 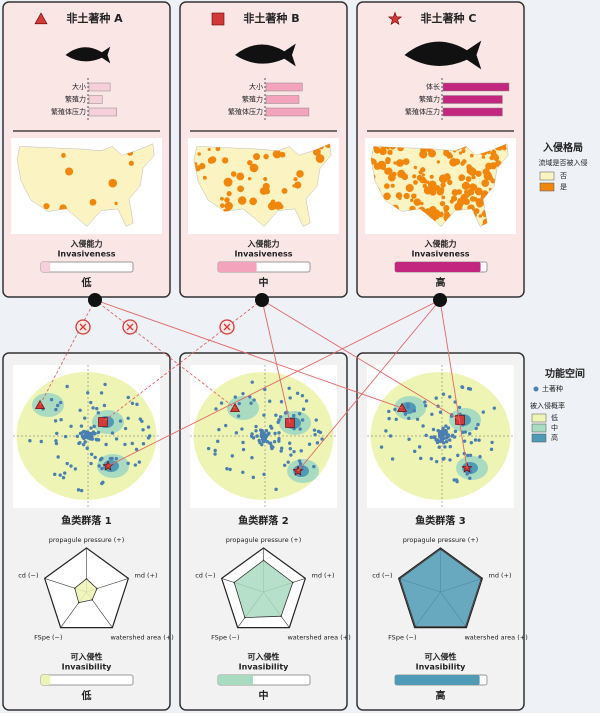 I want to click on legend-native, so click(x=536, y=389).